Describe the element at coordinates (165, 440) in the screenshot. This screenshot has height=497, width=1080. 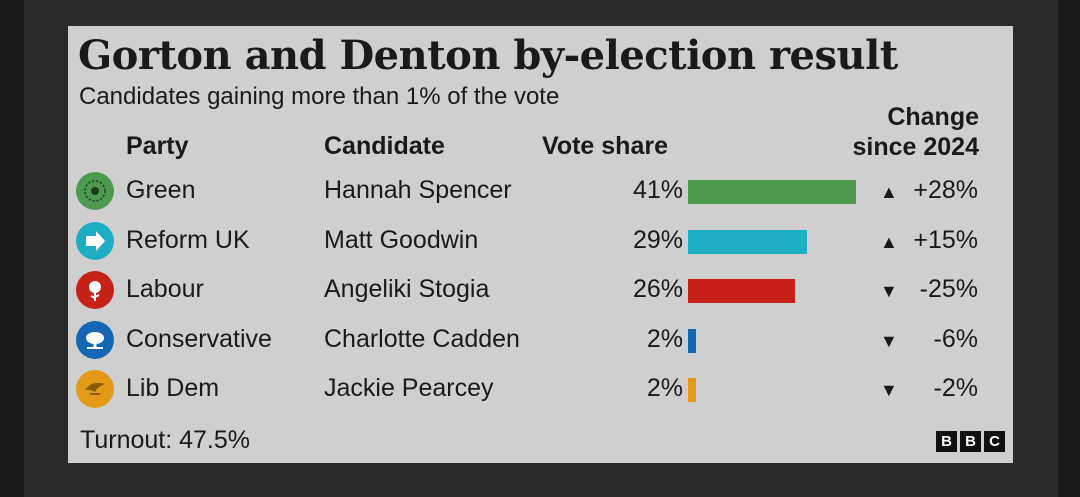
I see `turnout-label: Turnout: 47.5%` at that location.